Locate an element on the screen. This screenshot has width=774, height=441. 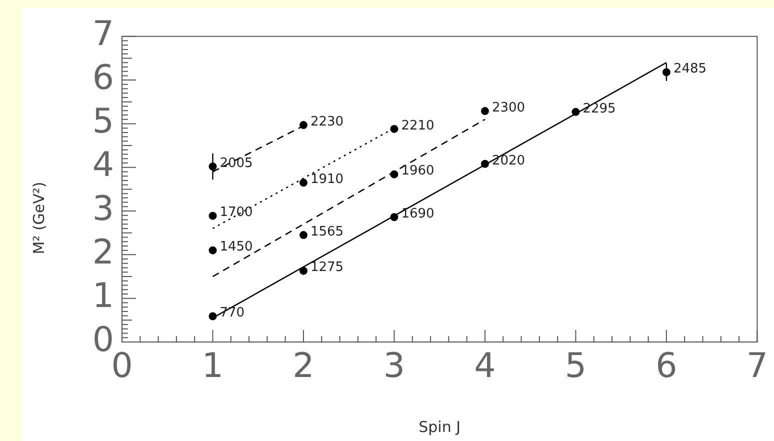
annotation: 2210 is located at coordinates (417, 126).